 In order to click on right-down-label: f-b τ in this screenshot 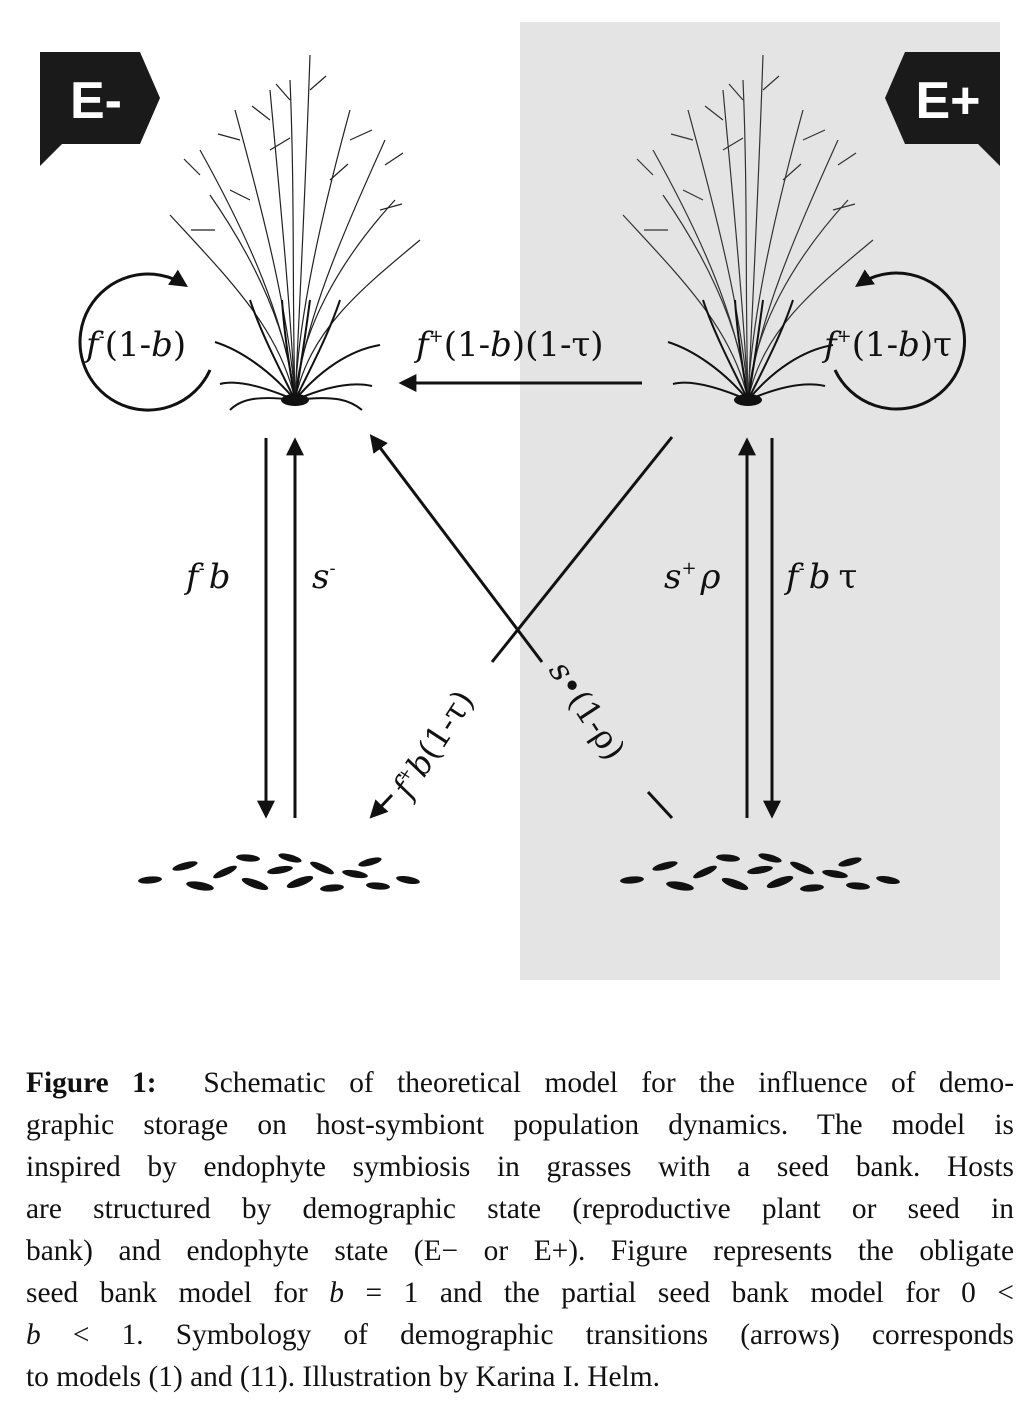, I will do `click(820, 577)`.